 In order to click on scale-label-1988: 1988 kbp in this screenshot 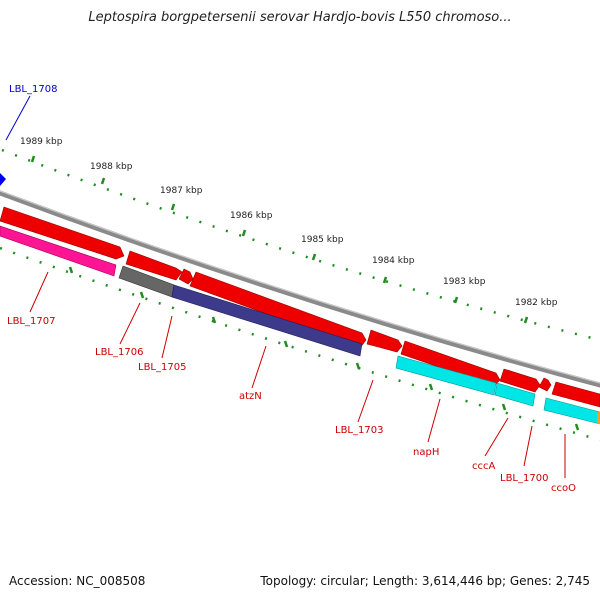, I will do `click(111, 167)`.